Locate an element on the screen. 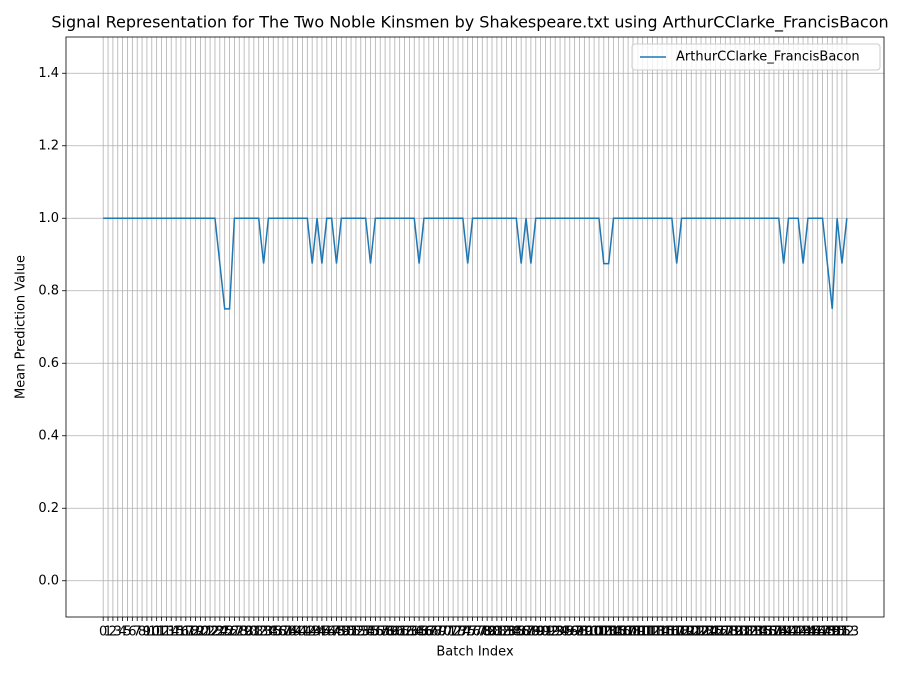 The image size is (900, 675). x-tick-label: 115 is located at coordinates (662, 632).